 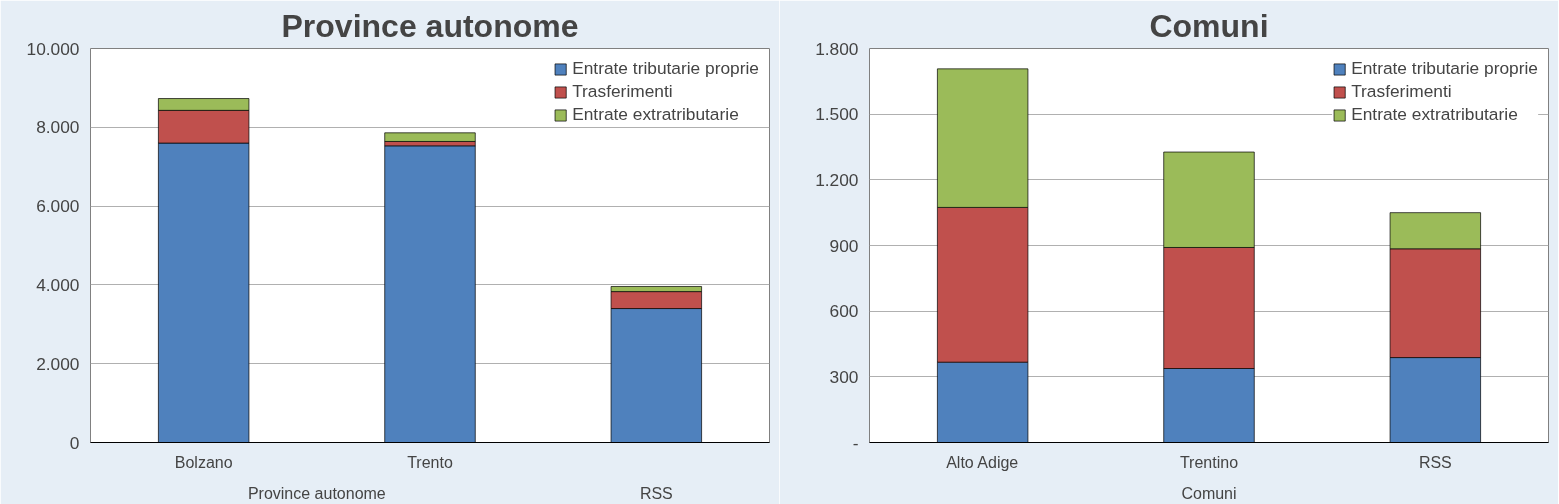 What do you see at coordinates (844, 245) in the screenshot?
I see `y-tick-label: 900` at bounding box center [844, 245].